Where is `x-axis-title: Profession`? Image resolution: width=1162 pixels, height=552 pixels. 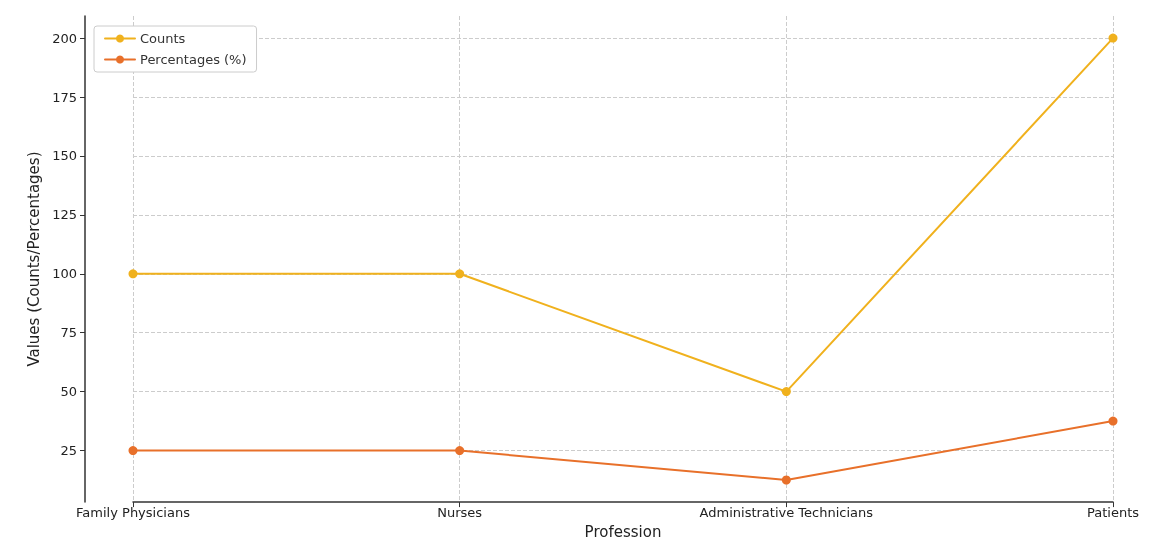 x-axis-title: Profession is located at coordinates (623, 531).